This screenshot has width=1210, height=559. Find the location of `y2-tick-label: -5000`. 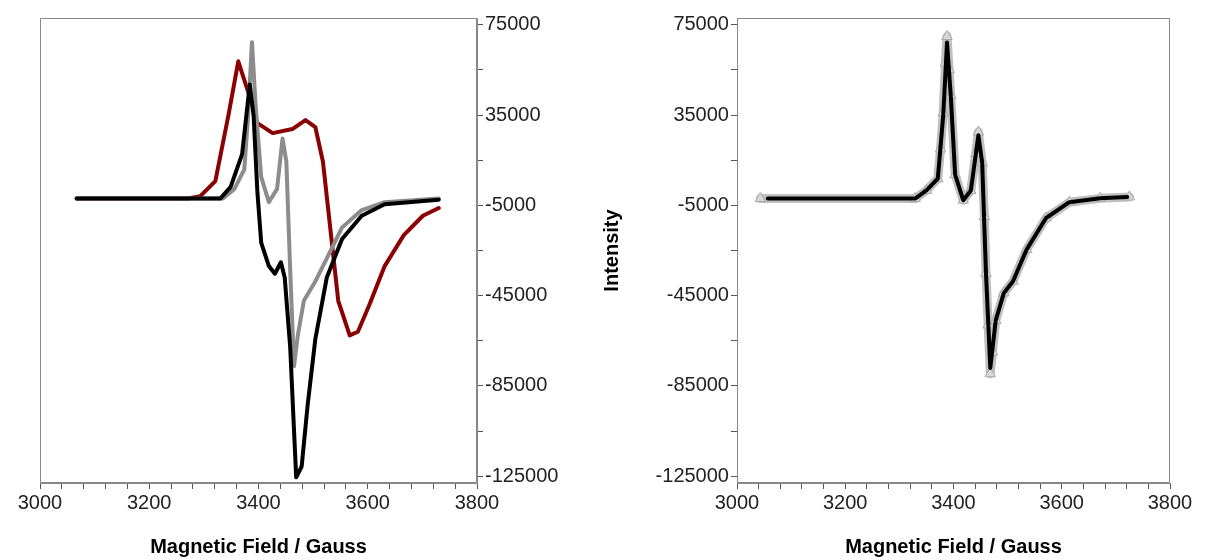

y2-tick-label: -5000 is located at coordinates (511, 203).